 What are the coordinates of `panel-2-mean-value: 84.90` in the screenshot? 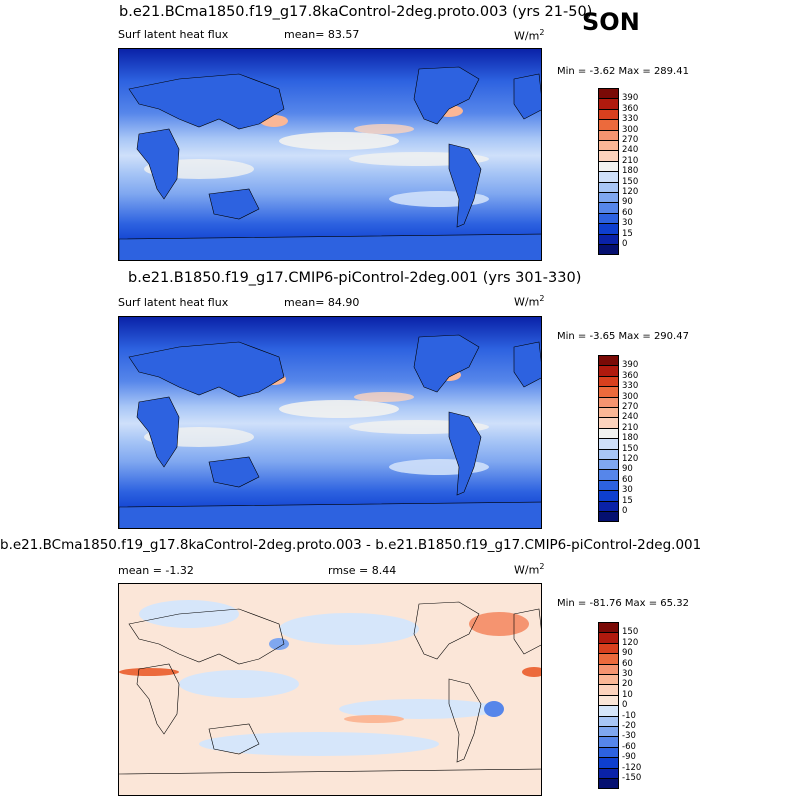 It's located at (343, 302).